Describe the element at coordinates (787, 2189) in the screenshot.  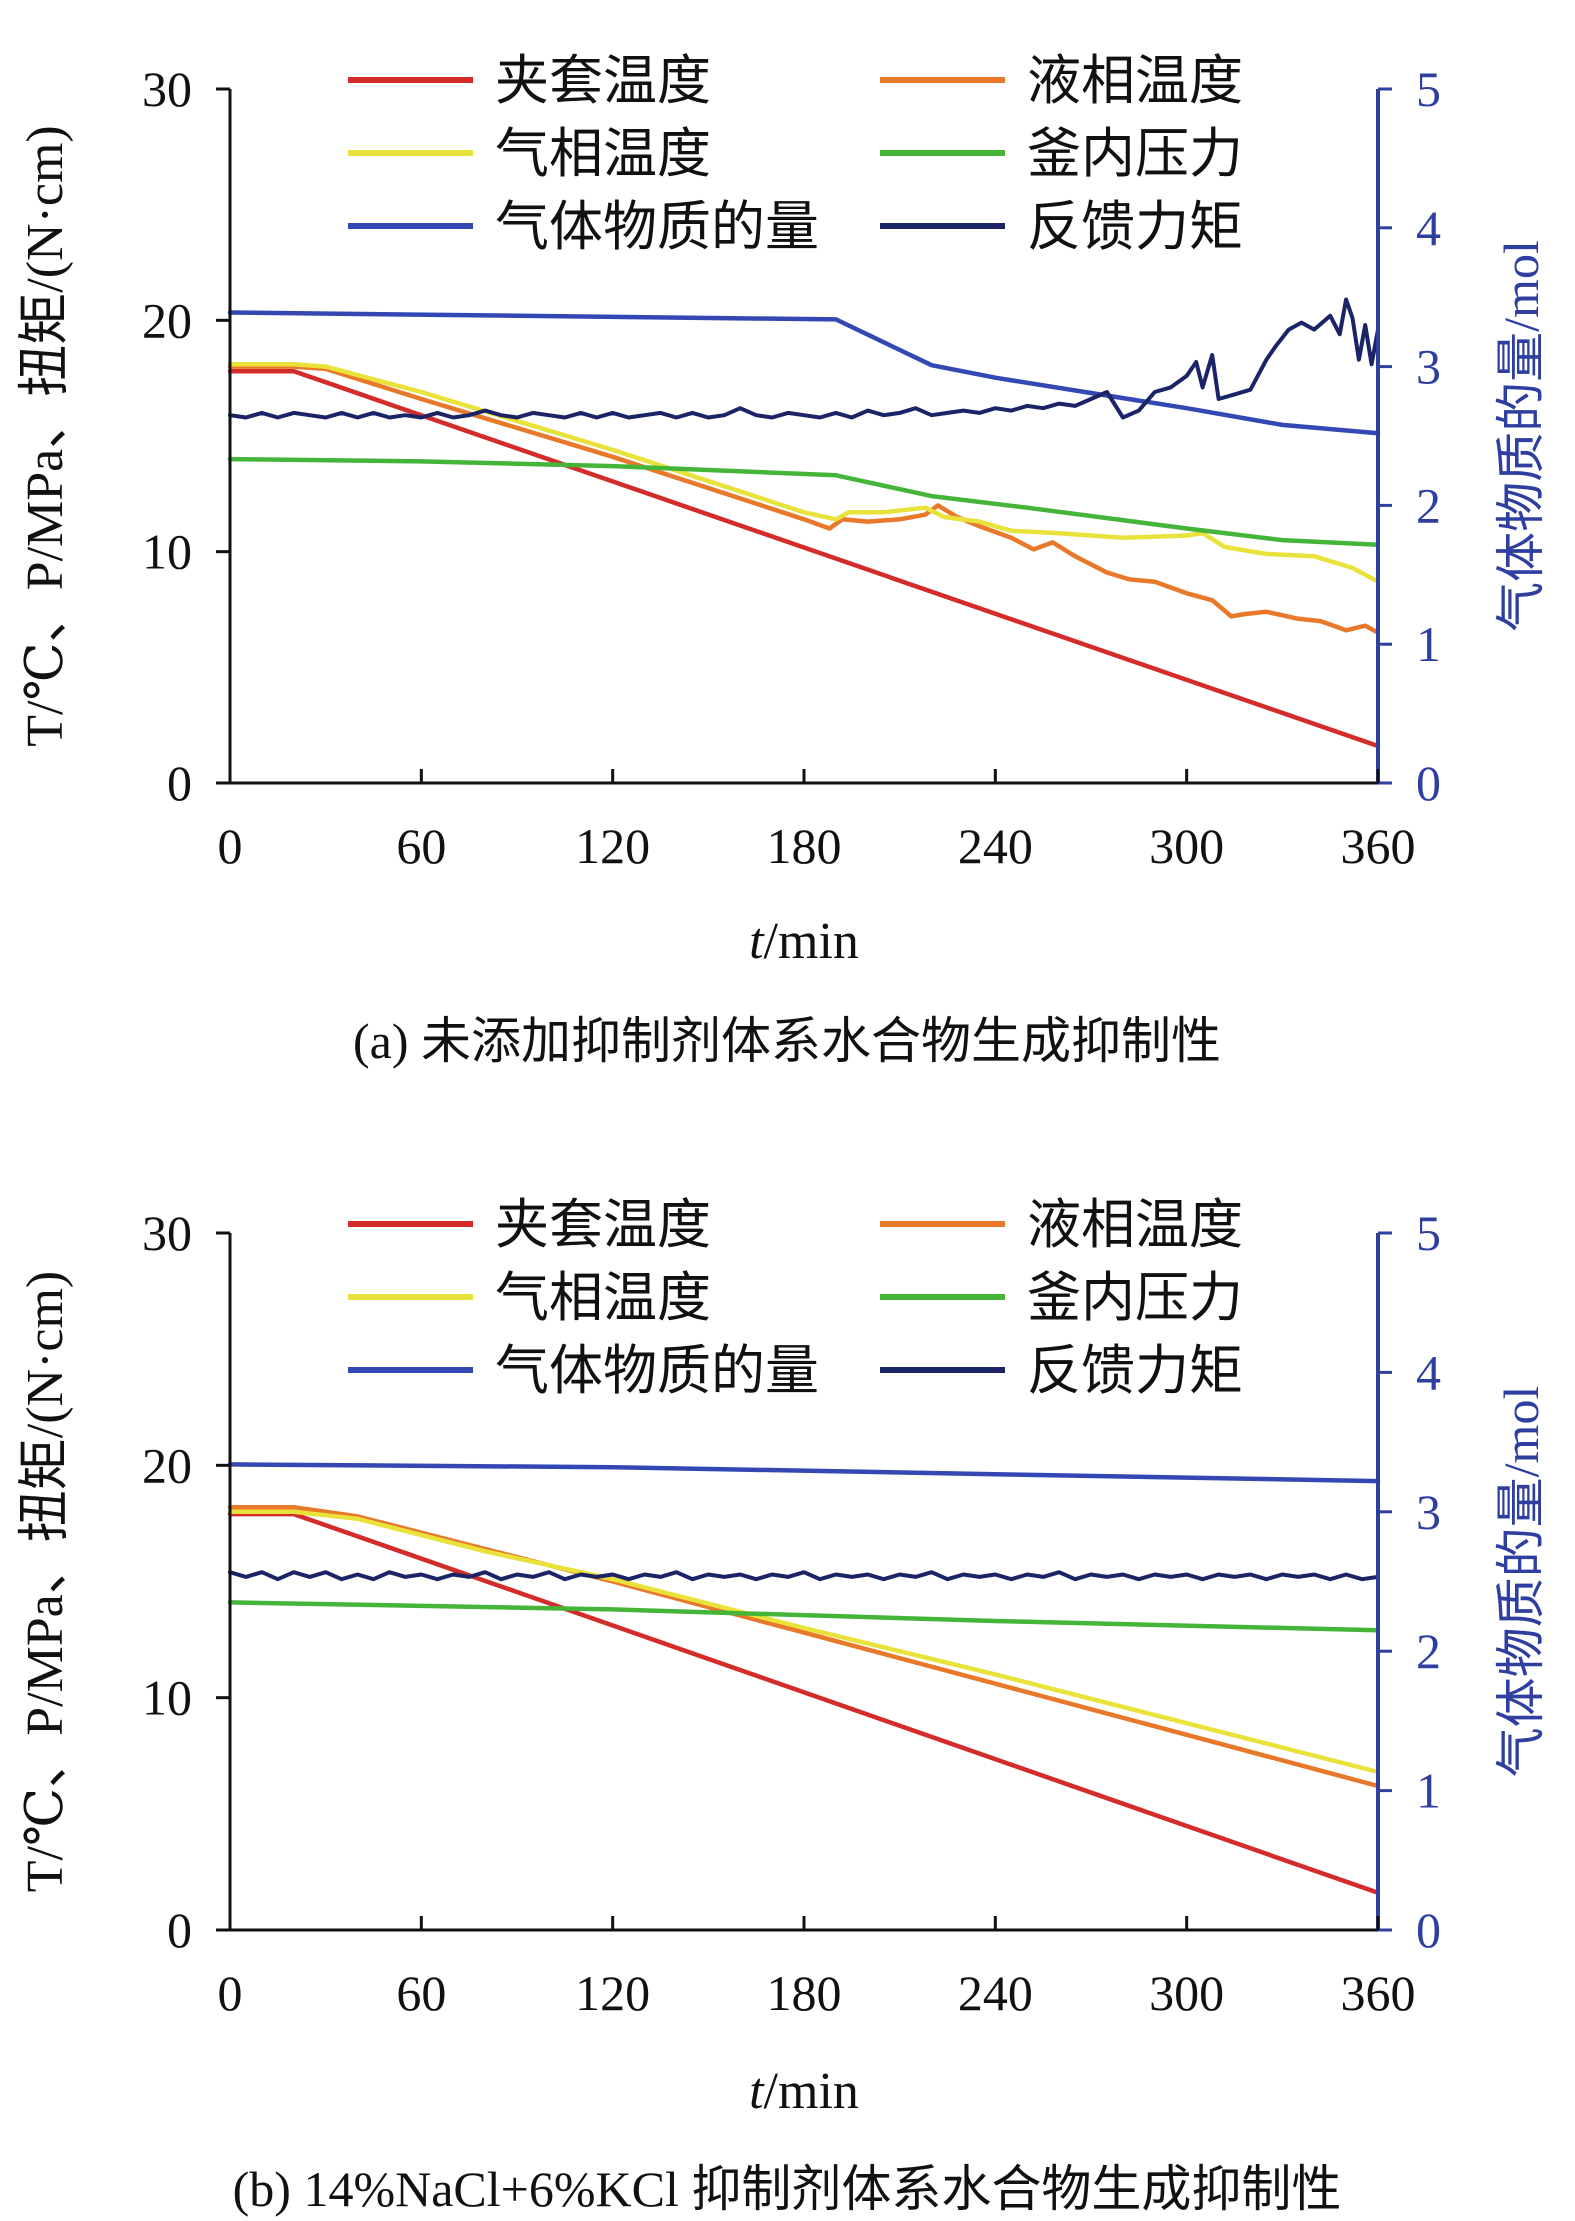
I see `figure-caption: (b) 14%NaCl+6%KCl 抑制剂体系水合物生成抑制性` at that location.